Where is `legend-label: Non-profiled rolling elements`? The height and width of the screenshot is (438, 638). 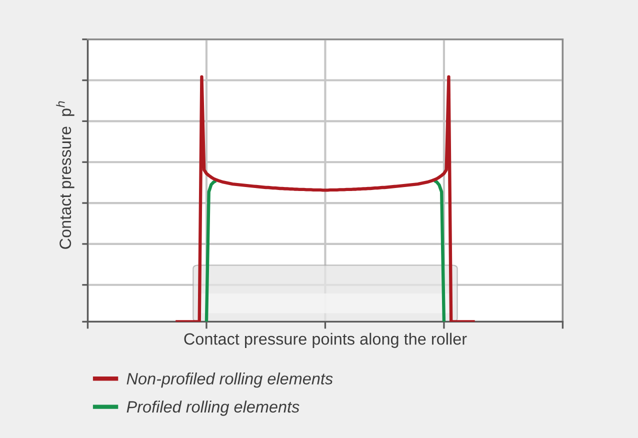 legend-label: Non-profiled rolling elements is located at coordinates (229, 380).